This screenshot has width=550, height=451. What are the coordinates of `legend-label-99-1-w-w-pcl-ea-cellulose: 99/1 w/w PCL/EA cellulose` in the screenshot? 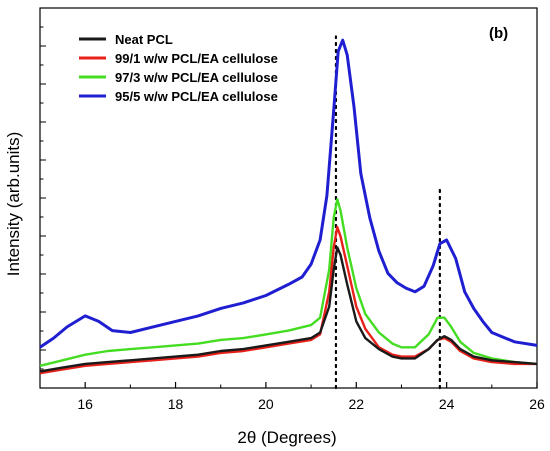 It's located at (196, 58).